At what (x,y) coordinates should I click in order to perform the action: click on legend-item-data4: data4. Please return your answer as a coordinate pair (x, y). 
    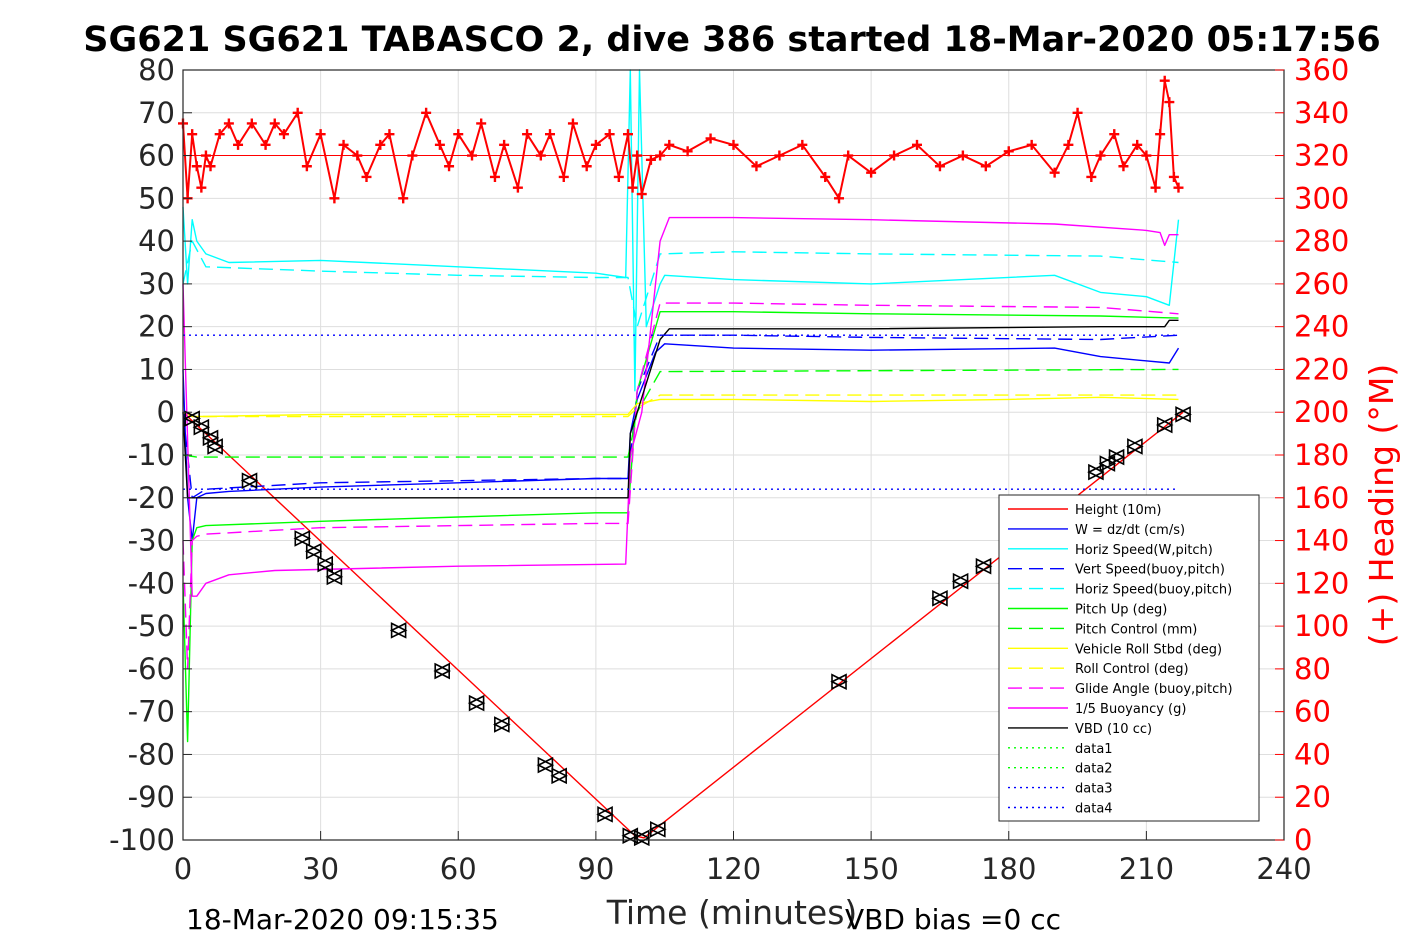
    Looking at the image, I should click on (1060, 809).